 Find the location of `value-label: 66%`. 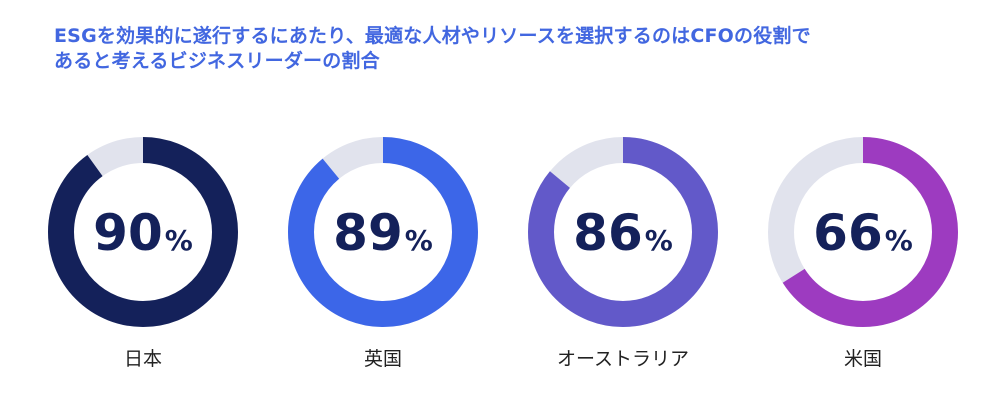

value-label: 66% is located at coordinates (863, 233).